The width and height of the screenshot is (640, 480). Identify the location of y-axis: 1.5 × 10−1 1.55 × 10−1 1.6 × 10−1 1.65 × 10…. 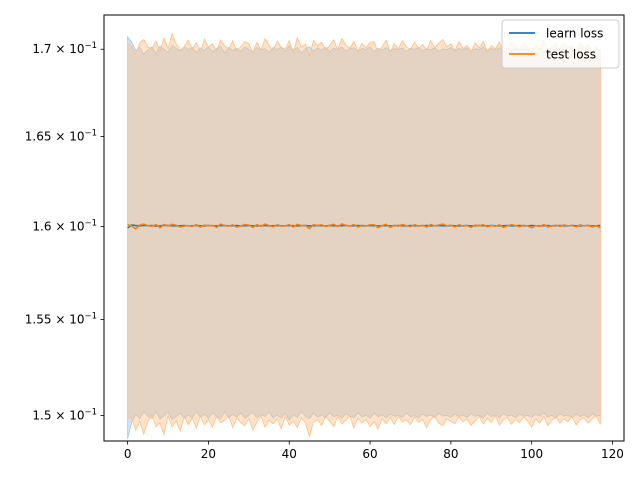
(64, 232).